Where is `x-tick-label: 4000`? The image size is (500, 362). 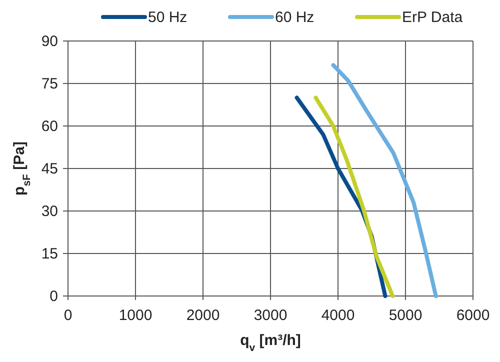
x-tick-label: 4000 is located at coordinates (338, 315).